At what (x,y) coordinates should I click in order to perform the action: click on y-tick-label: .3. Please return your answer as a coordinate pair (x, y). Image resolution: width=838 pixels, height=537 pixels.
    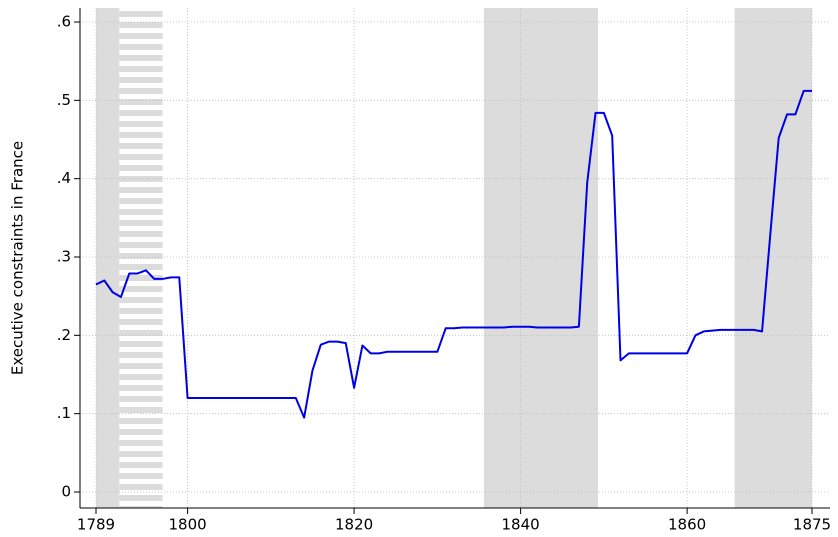
    Looking at the image, I should click on (64, 257).